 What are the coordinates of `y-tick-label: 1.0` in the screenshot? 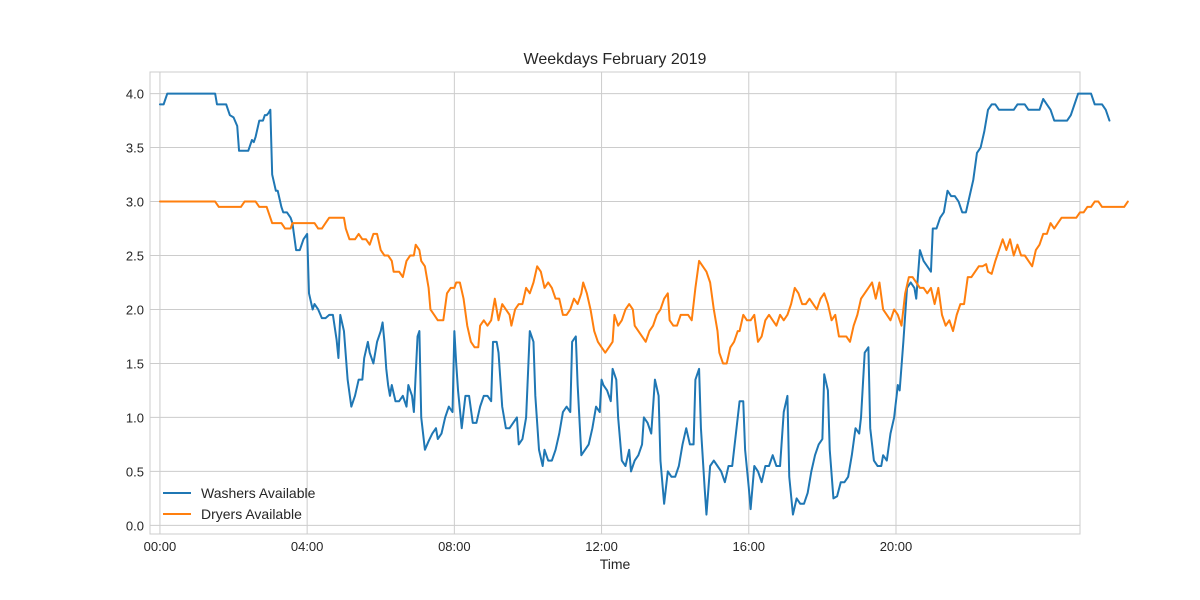 It's located at (135, 417).